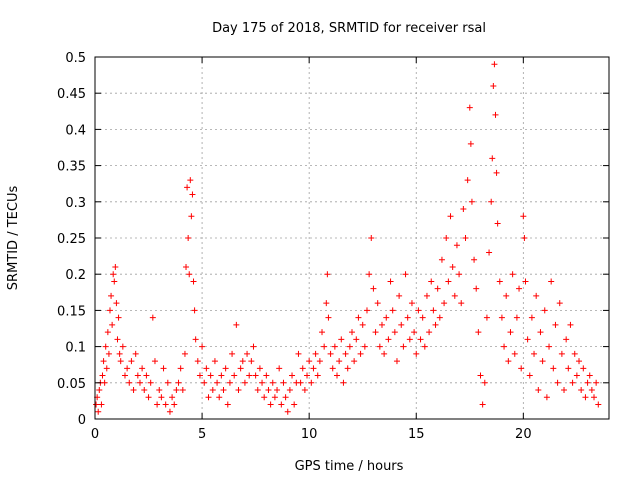 This screenshot has height=480, width=640. What do you see at coordinates (75, 58) in the screenshot?
I see `y-tick-label: 0.5` at bounding box center [75, 58].